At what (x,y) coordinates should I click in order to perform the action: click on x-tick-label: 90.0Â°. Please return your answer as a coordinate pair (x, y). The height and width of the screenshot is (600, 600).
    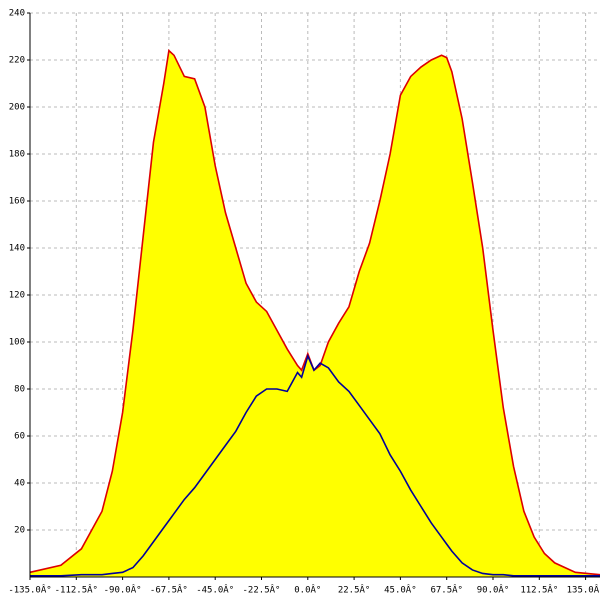
    Looking at the image, I should click on (493, 590).